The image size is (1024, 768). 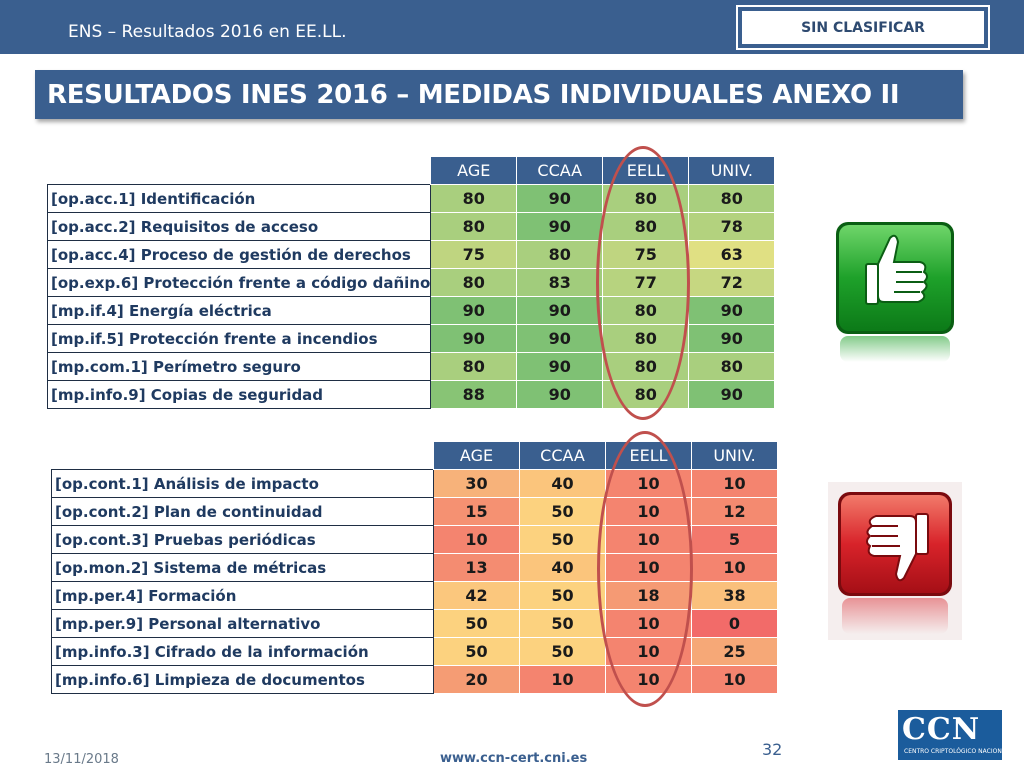 What do you see at coordinates (242, 483) in the screenshot?
I see `row-label: [op.cont.1] Análisis de impacto` at bounding box center [242, 483].